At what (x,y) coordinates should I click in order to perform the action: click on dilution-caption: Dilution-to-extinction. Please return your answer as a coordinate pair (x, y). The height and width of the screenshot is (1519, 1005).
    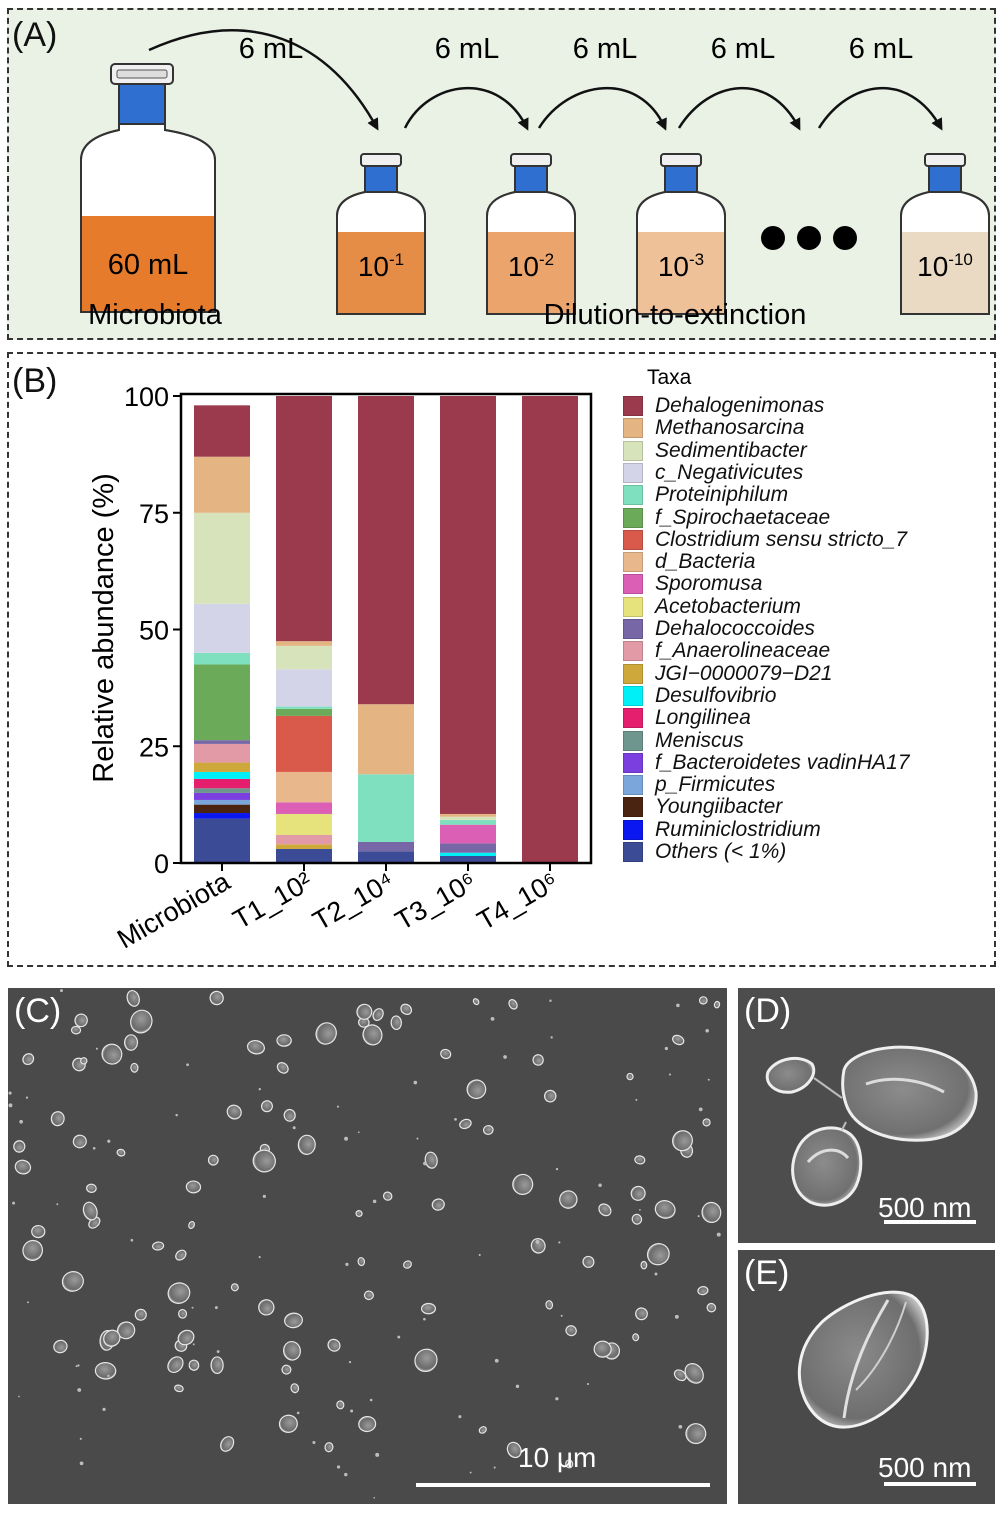
    Looking at the image, I should click on (675, 315).